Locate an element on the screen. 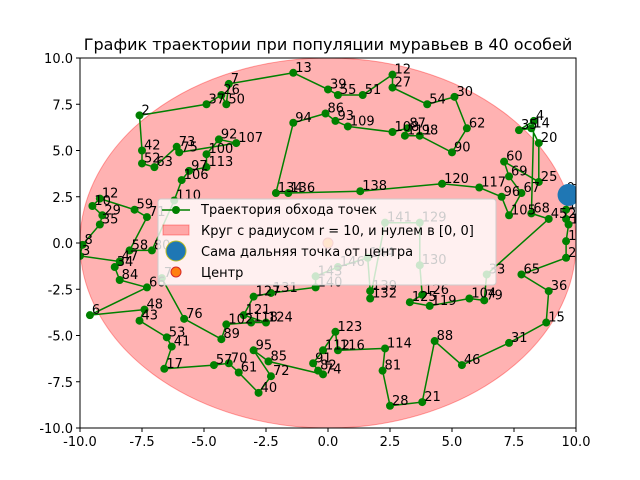 The image size is (640, 480). route-point-label: 121 is located at coordinates (258, 310).